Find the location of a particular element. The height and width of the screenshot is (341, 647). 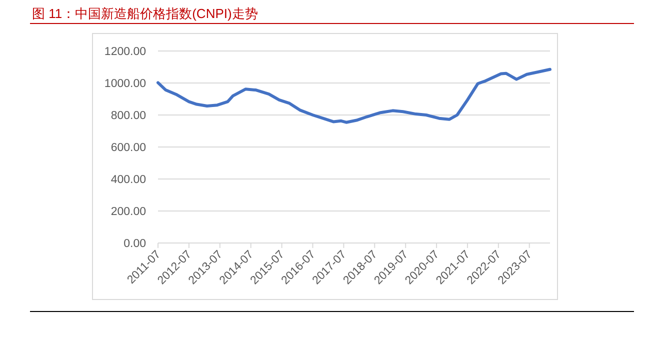

y-tick-label: 1200.00 is located at coordinates (125, 52).